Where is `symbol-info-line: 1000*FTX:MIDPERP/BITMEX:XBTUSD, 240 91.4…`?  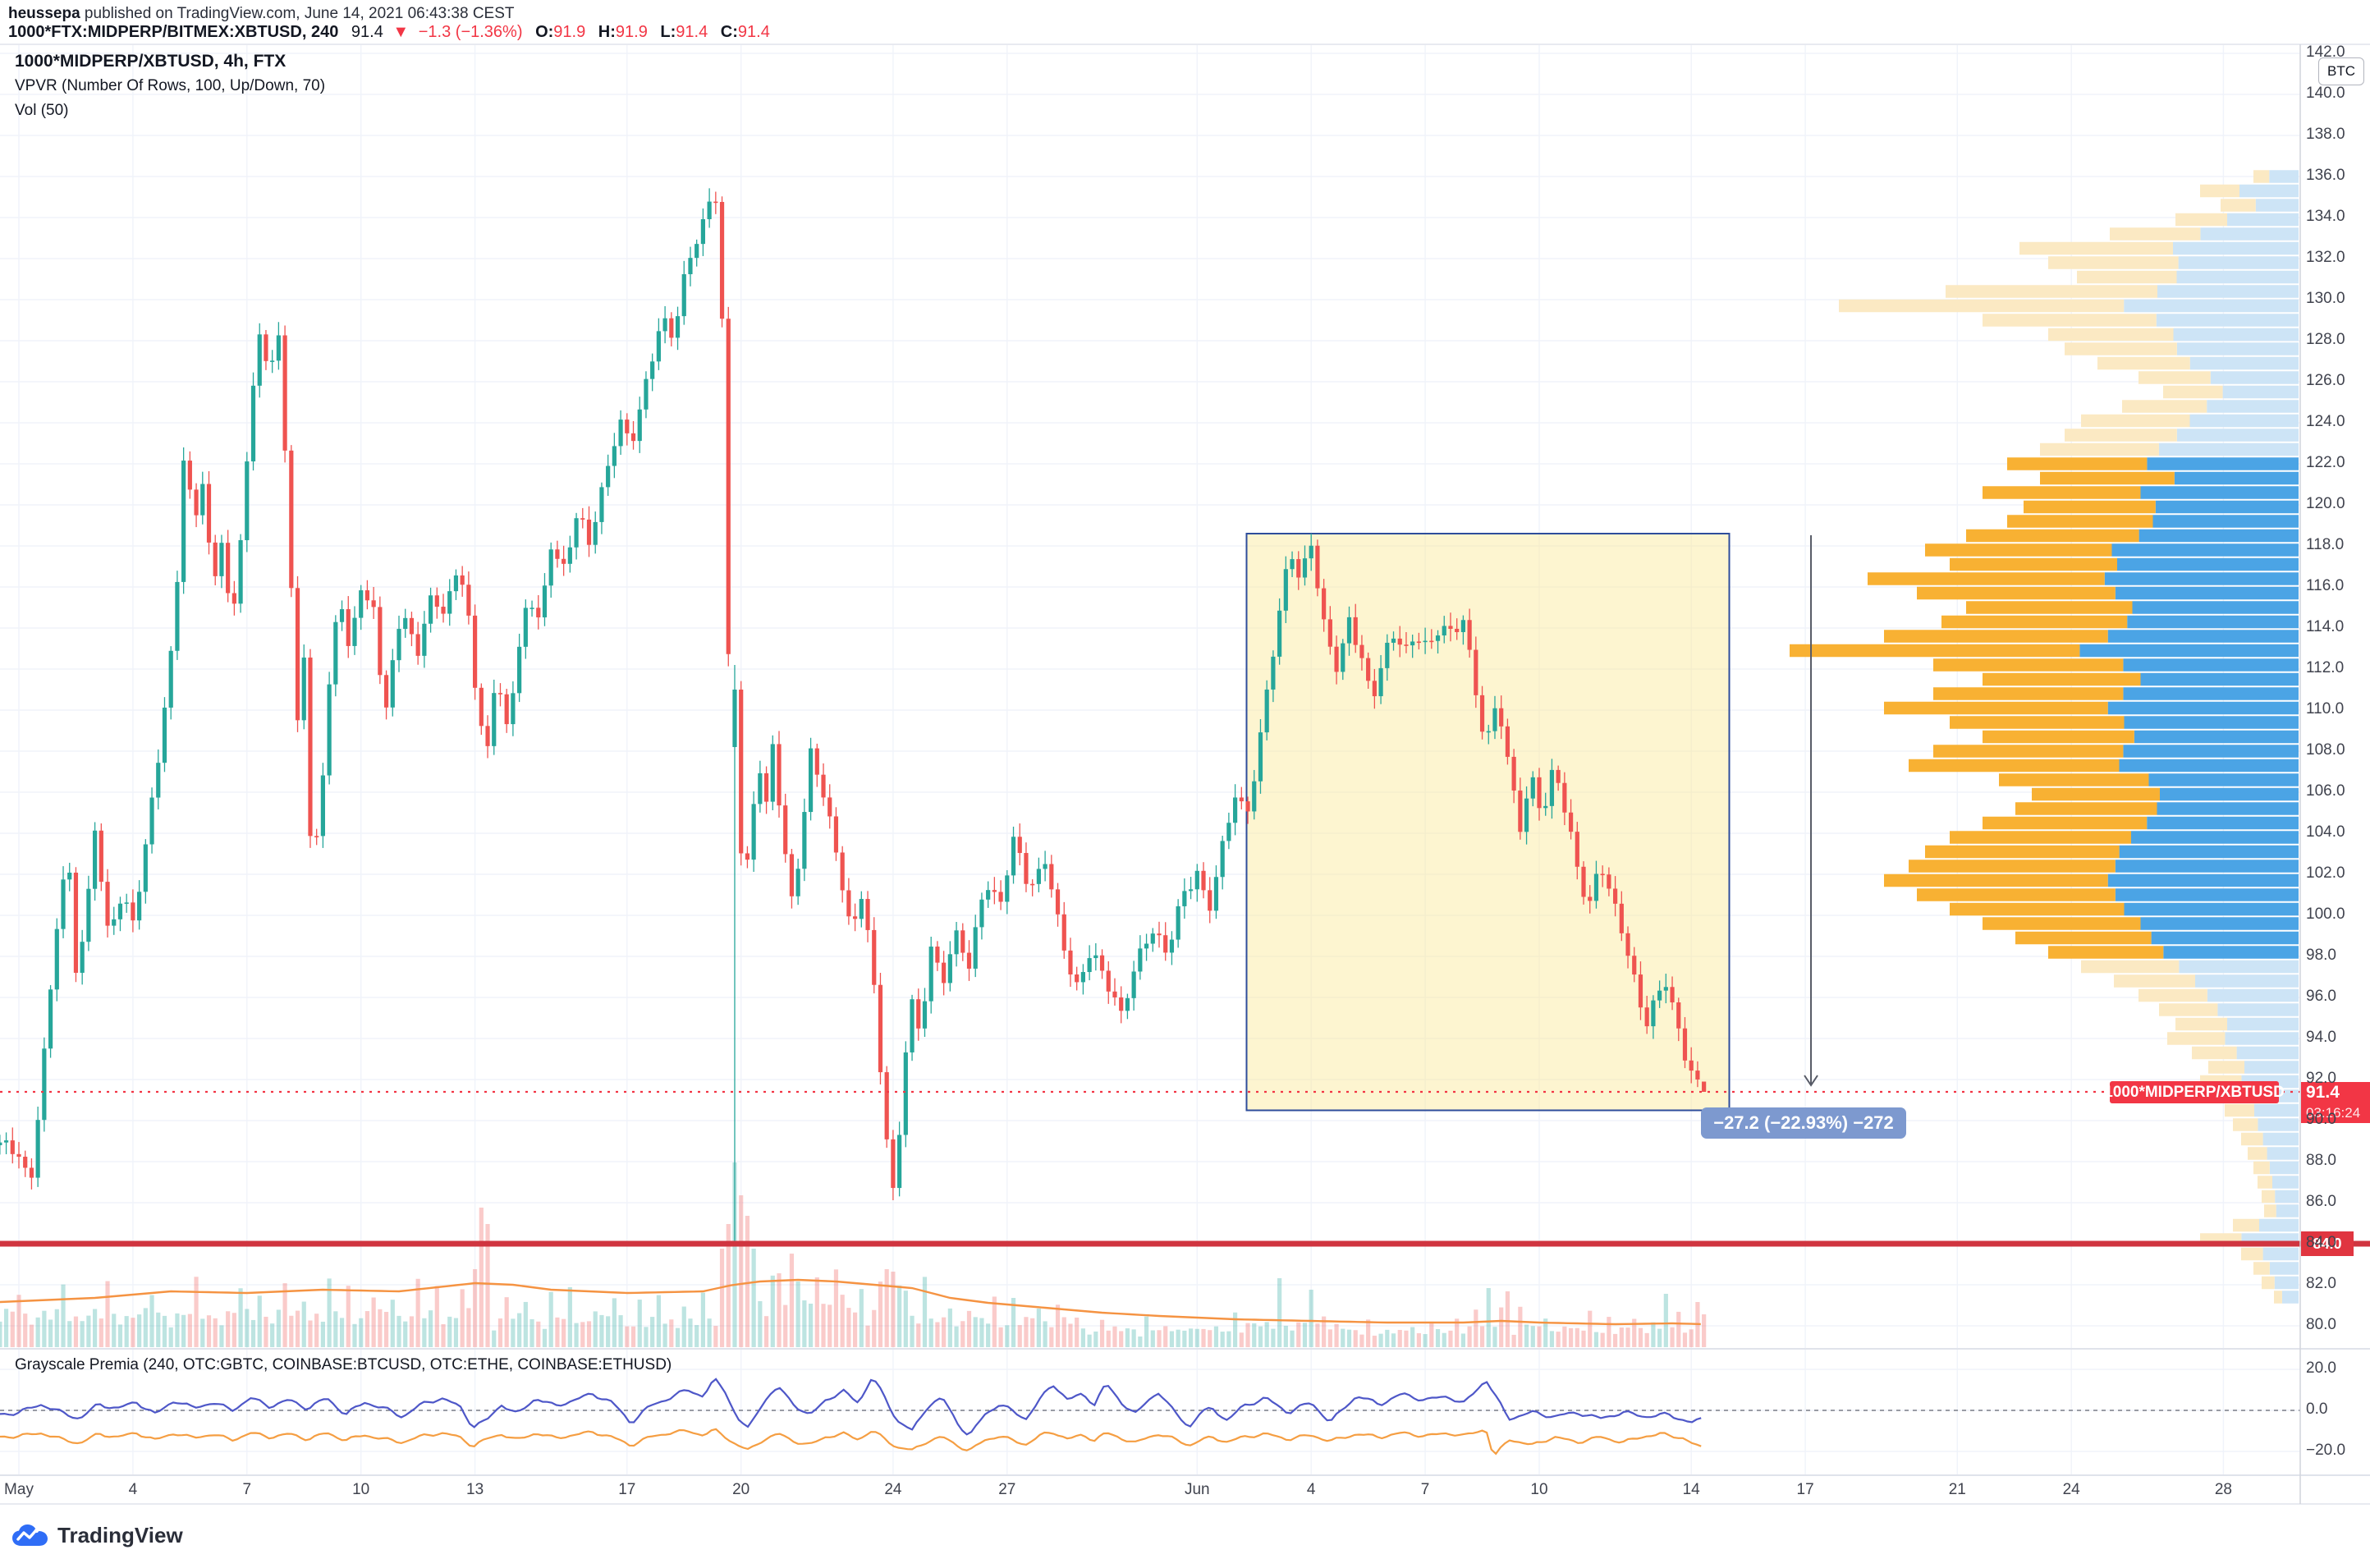 symbol-info-line: 1000*FTX:MIDPERP/BITMEX:XBTUSD, 240 91.4… is located at coordinates (389, 32).